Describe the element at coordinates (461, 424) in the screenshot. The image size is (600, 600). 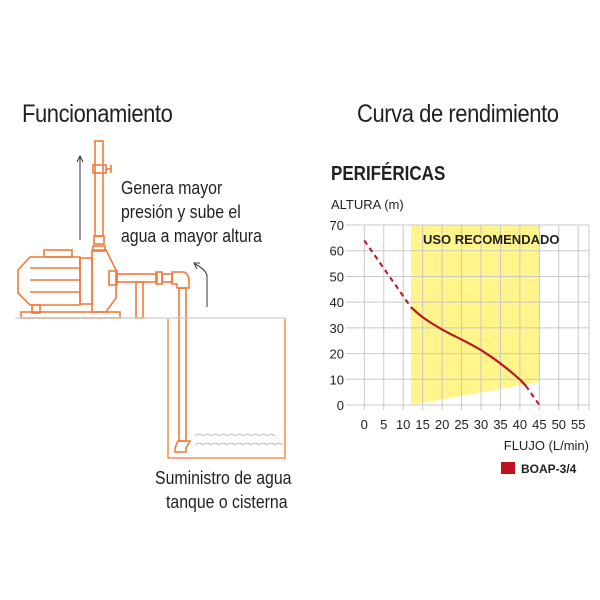
I see `x-tick-label: 25` at that location.